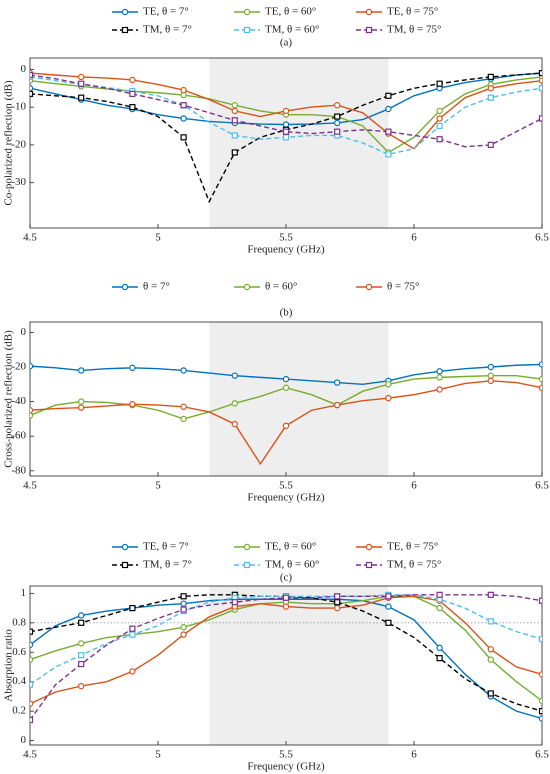 This screenshot has width=550, height=774. Describe the element at coordinates (292, 30) in the screenshot. I see `legend-label: TM, θ = 60°` at that location.